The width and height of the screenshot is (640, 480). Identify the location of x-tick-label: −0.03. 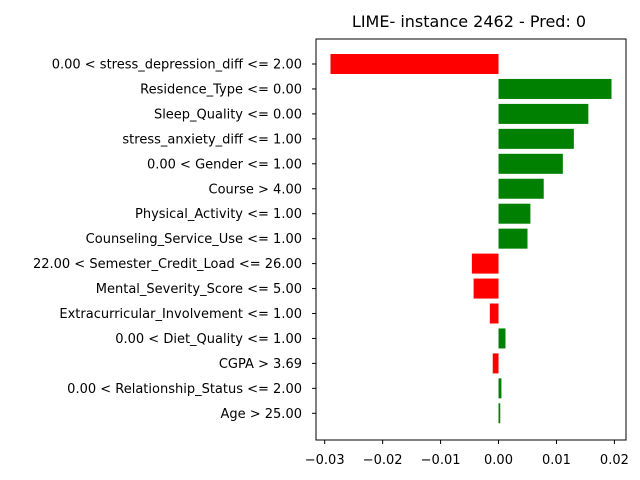
(325, 460).